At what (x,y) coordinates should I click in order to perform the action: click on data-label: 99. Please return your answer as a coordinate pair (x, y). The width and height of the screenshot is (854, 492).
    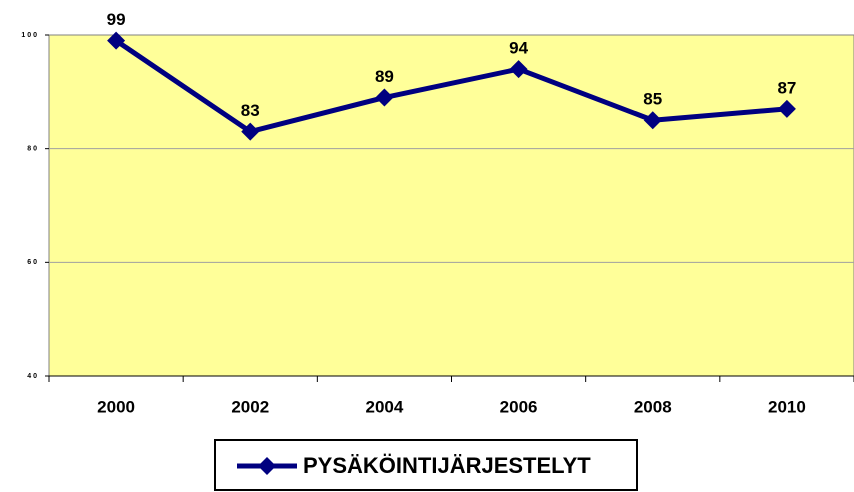
    Looking at the image, I should click on (116, 19).